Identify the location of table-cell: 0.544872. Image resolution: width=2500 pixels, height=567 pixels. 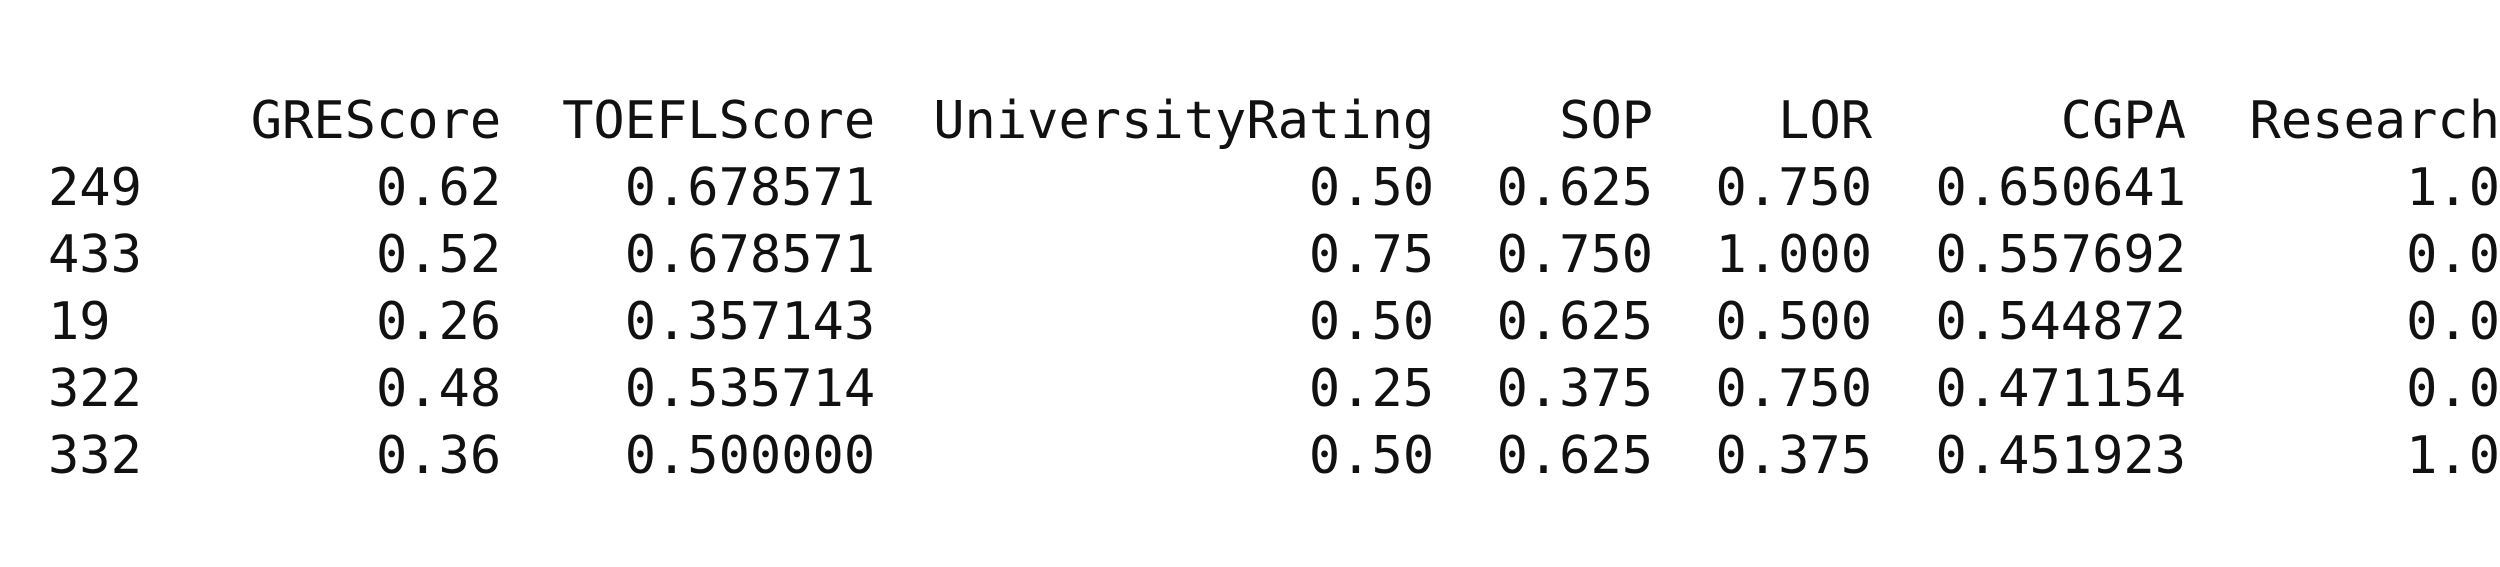
(2060, 322).